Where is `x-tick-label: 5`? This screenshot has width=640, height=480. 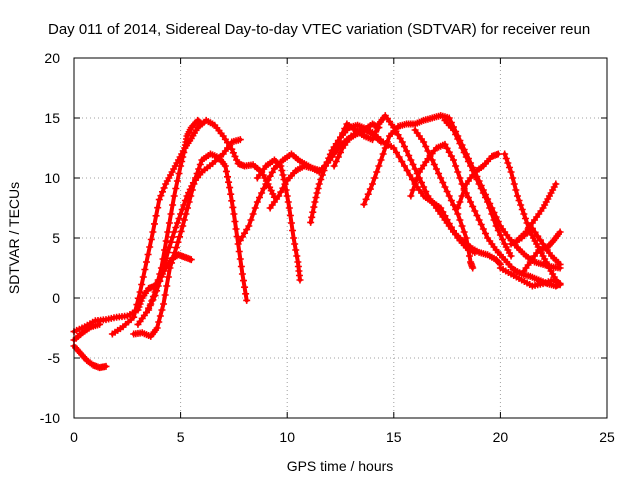 x-tick-label: 5 is located at coordinates (181, 437).